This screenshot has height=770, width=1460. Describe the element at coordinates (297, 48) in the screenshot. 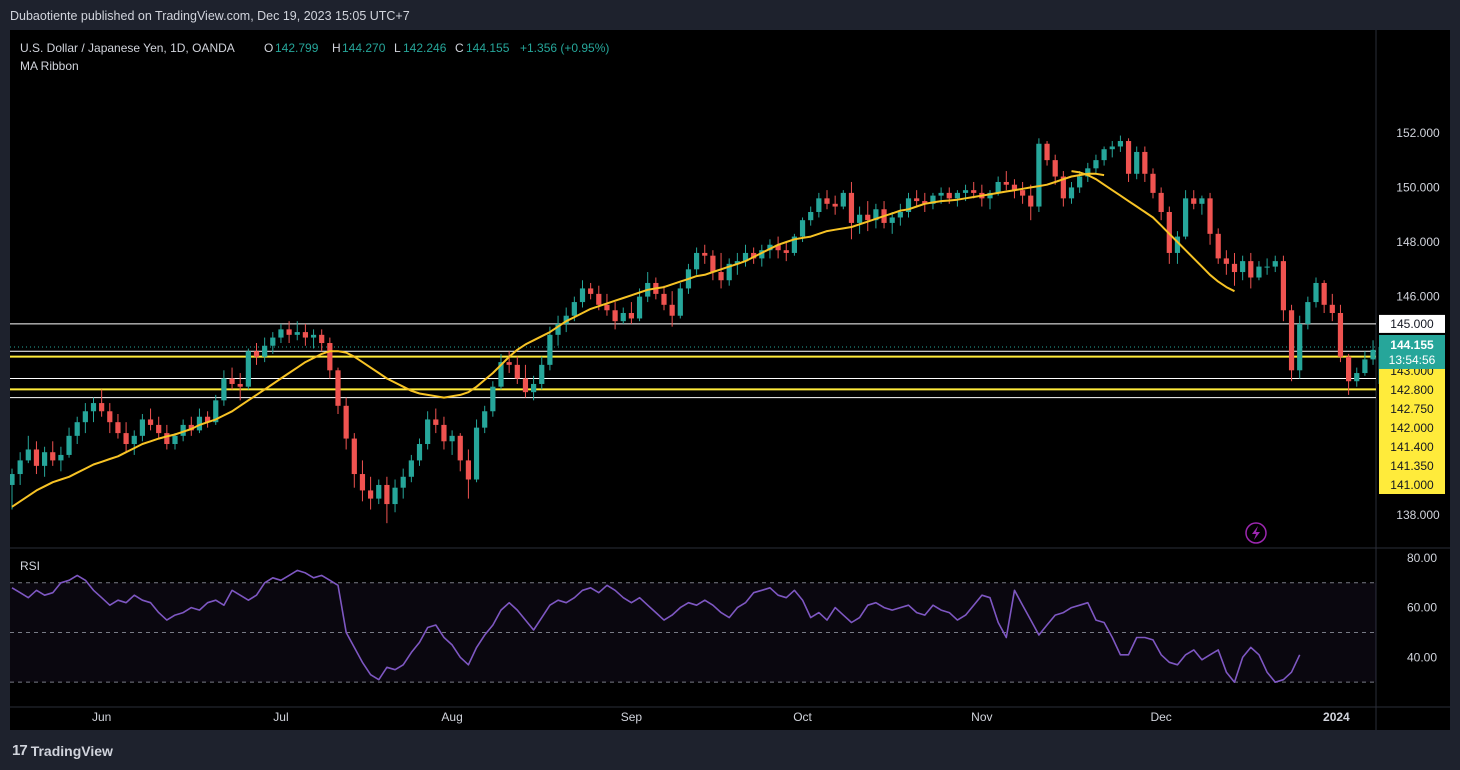

I see `legend-open-value: 142.799` at that location.